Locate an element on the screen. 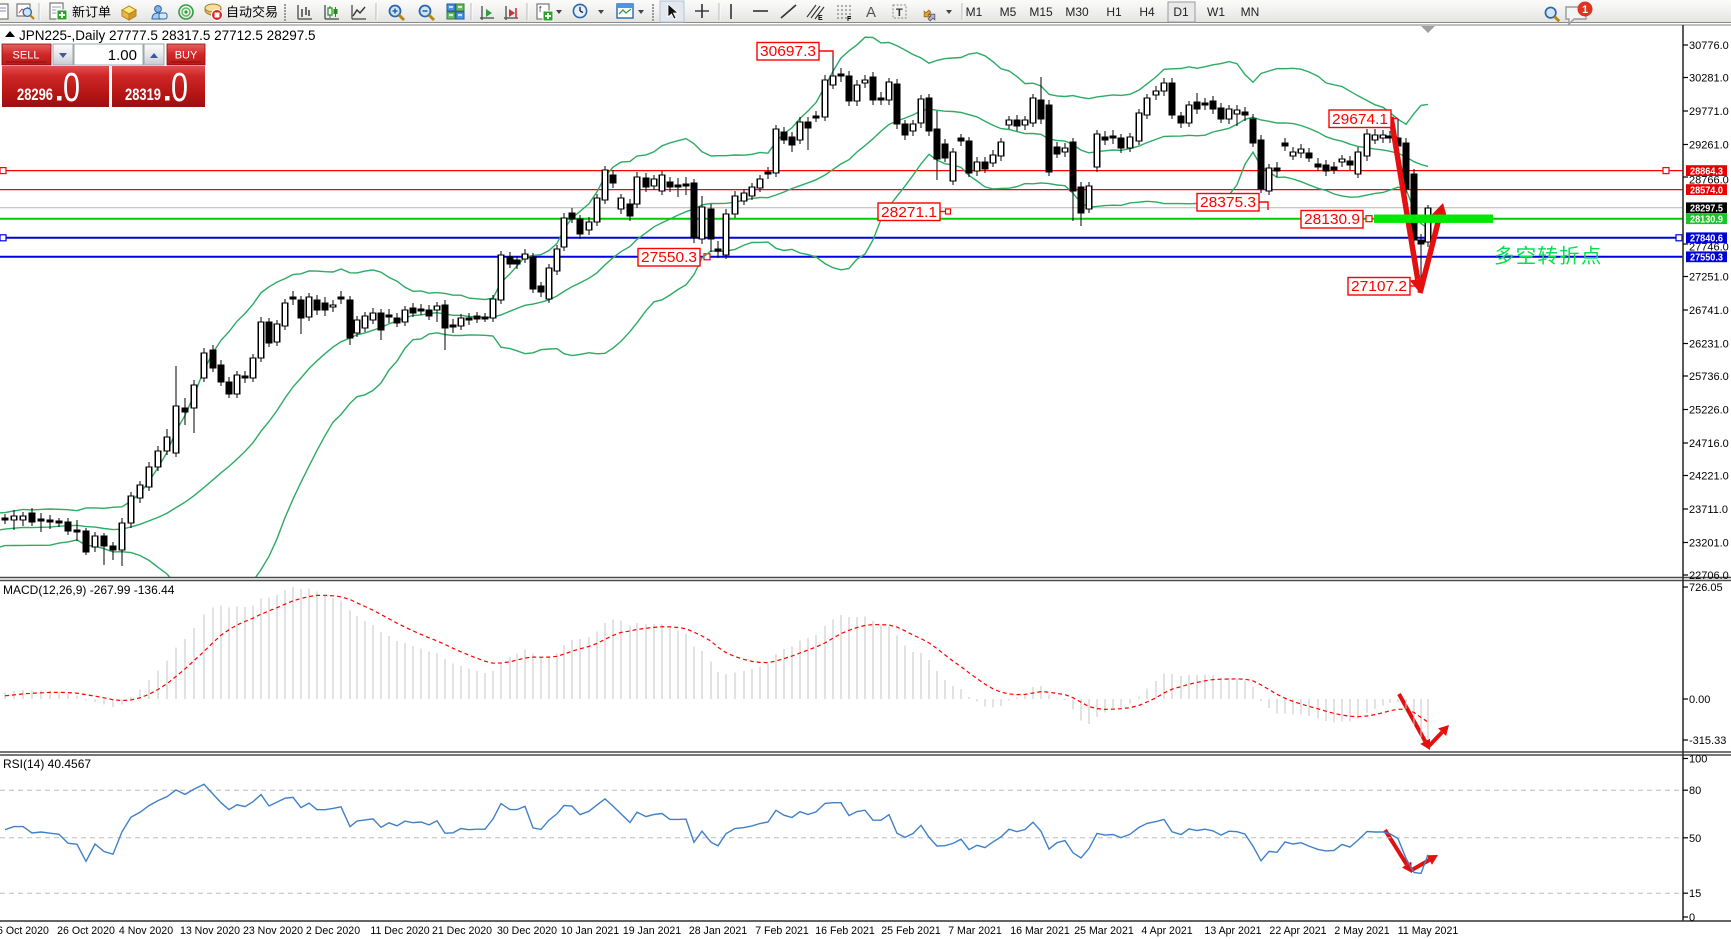  svg-text: BUY is located at coordinates (186, 56).